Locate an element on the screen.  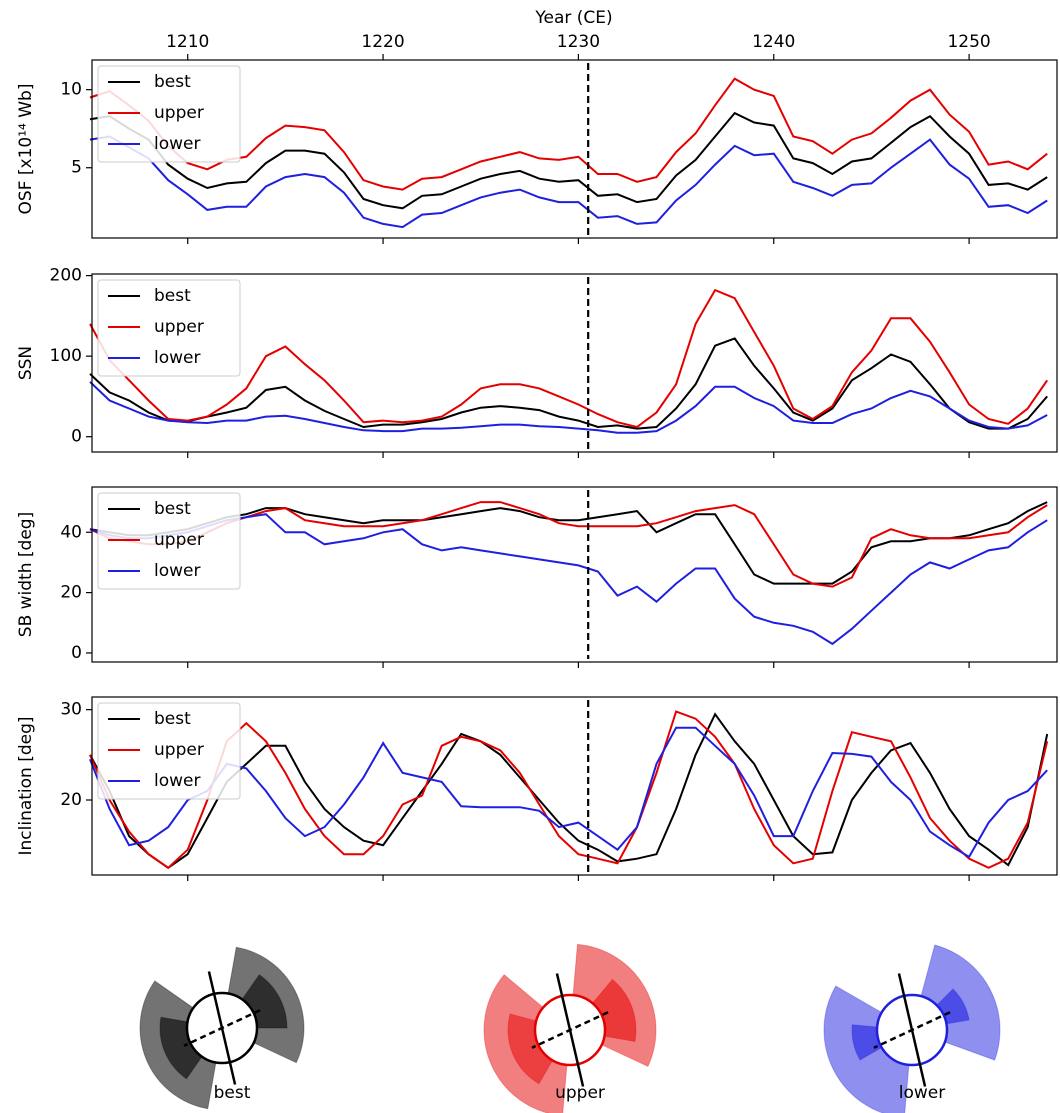
y-tick-label: 30 is located at coordinates (71, 710).